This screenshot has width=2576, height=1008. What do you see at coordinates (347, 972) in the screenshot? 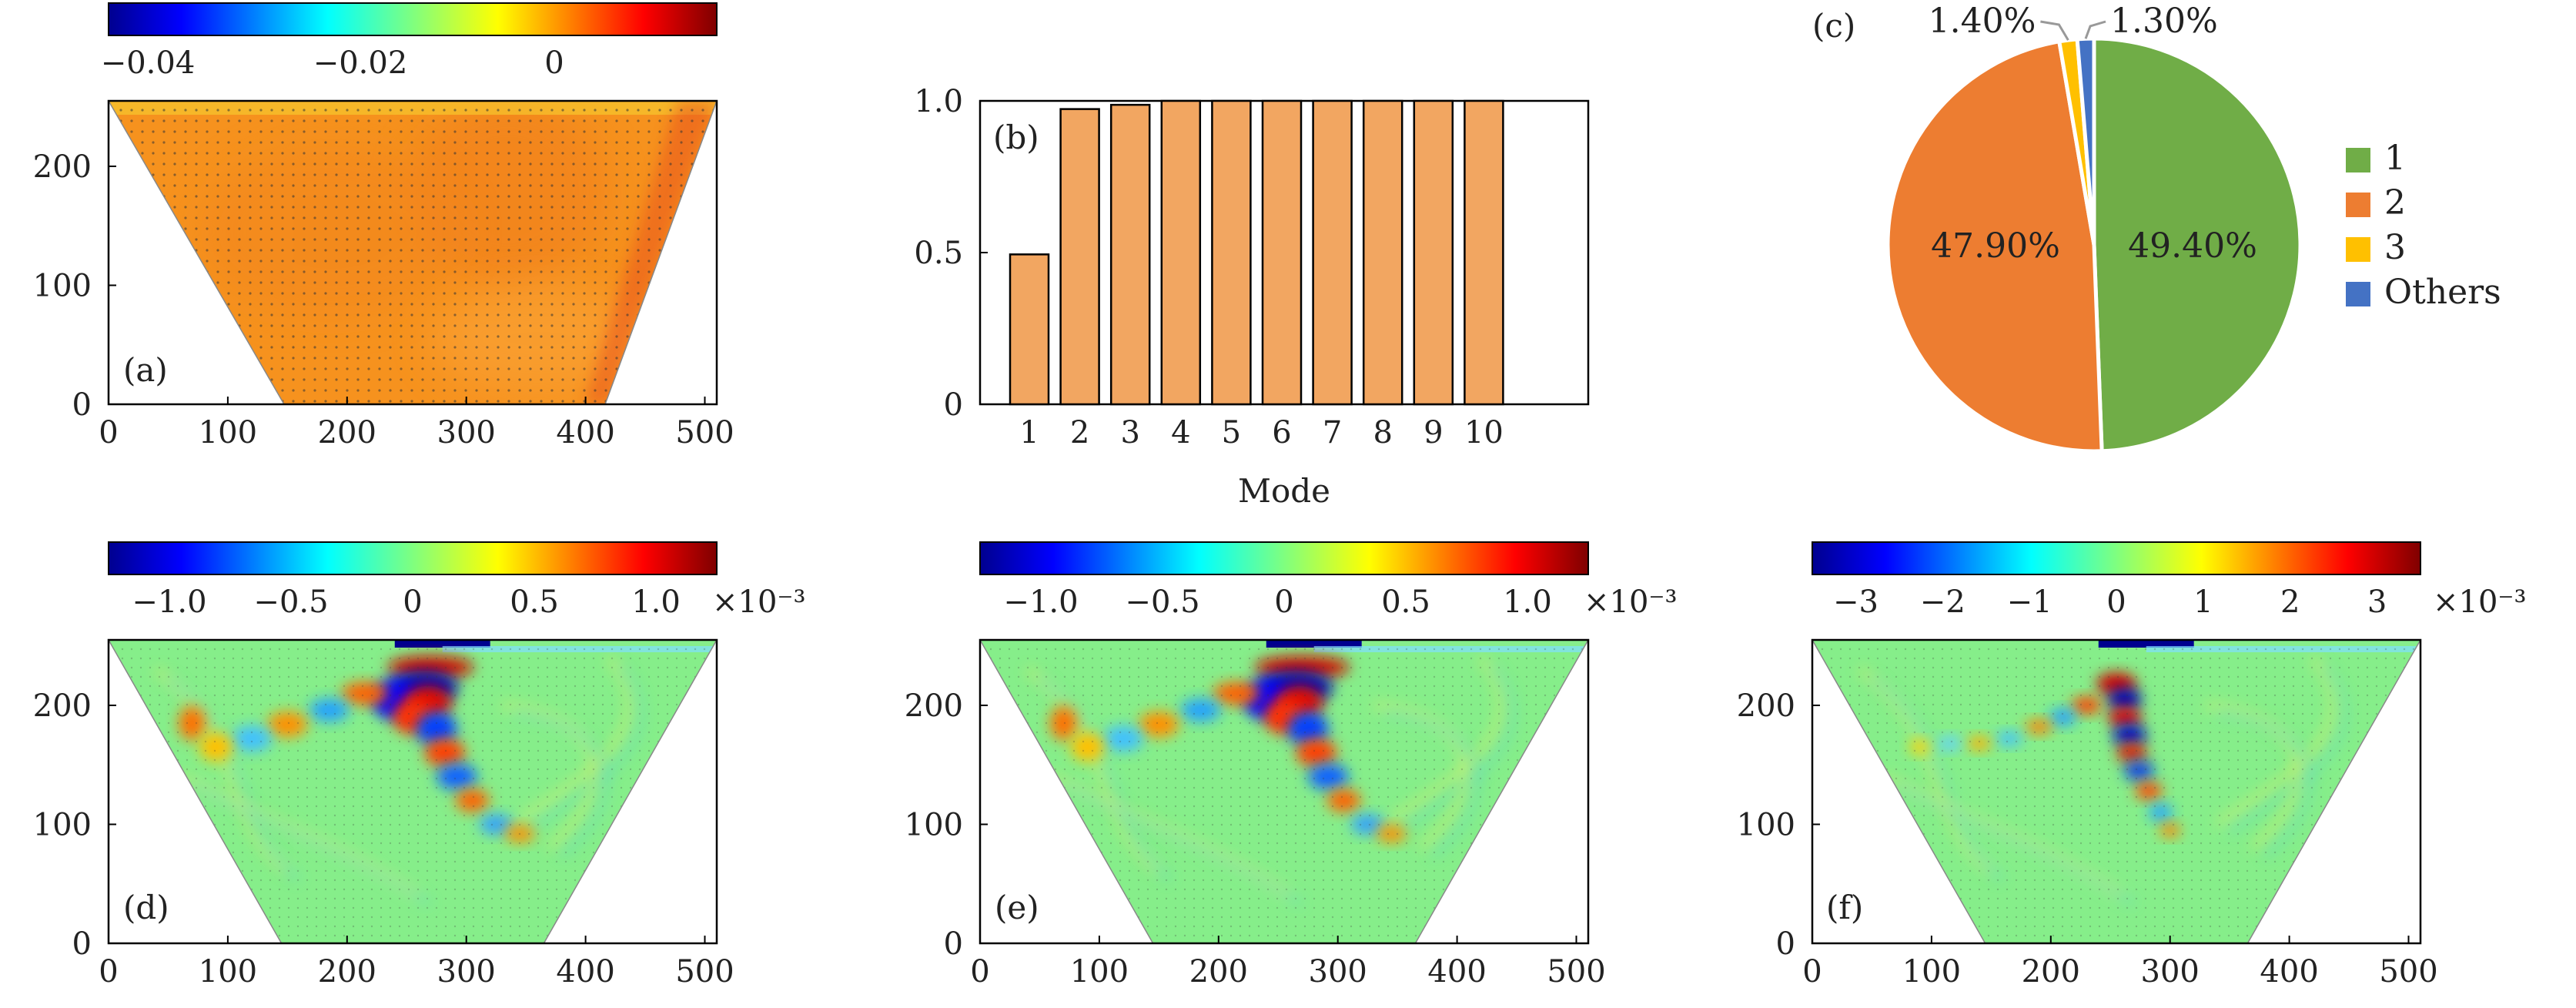
I see `axes-d-x-tick-label: 200` at bounding box center [347, 972].